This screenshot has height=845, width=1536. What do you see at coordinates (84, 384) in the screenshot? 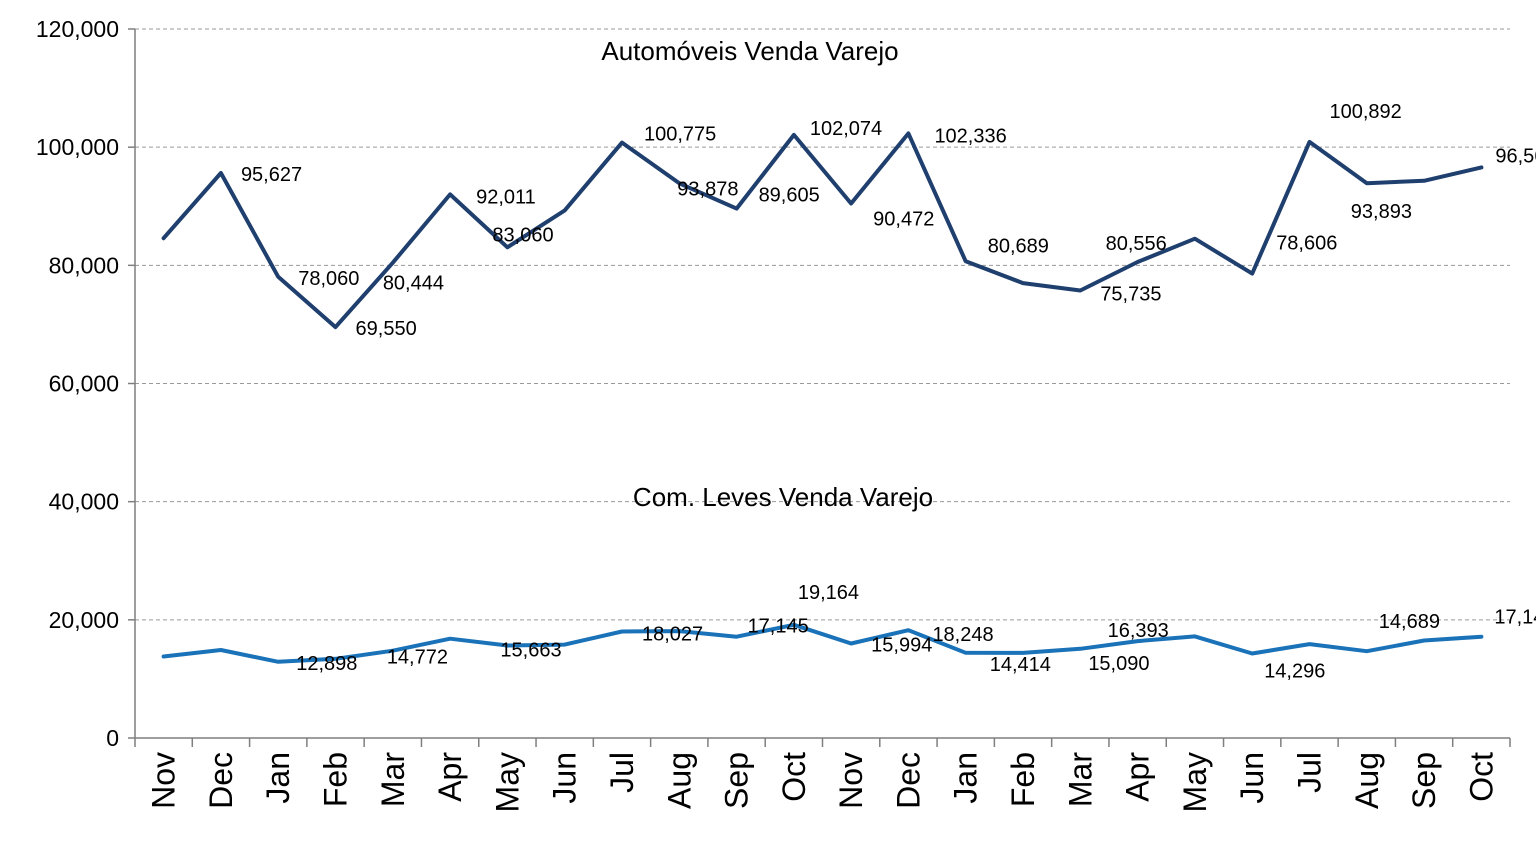
I see `y-tick-label: 60,000` at bounding box center [84, 384].